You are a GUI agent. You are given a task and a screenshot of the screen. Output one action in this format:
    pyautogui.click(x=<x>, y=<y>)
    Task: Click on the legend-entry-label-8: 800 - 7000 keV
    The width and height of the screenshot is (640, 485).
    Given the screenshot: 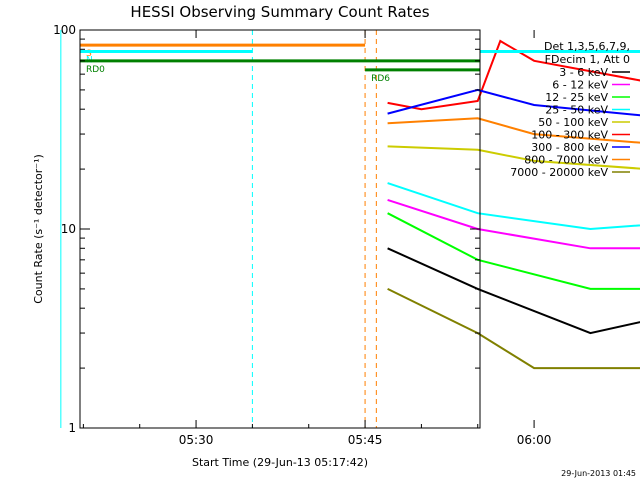 What is the action you would take?
    pyautogui.click(x=566, y=160)
    